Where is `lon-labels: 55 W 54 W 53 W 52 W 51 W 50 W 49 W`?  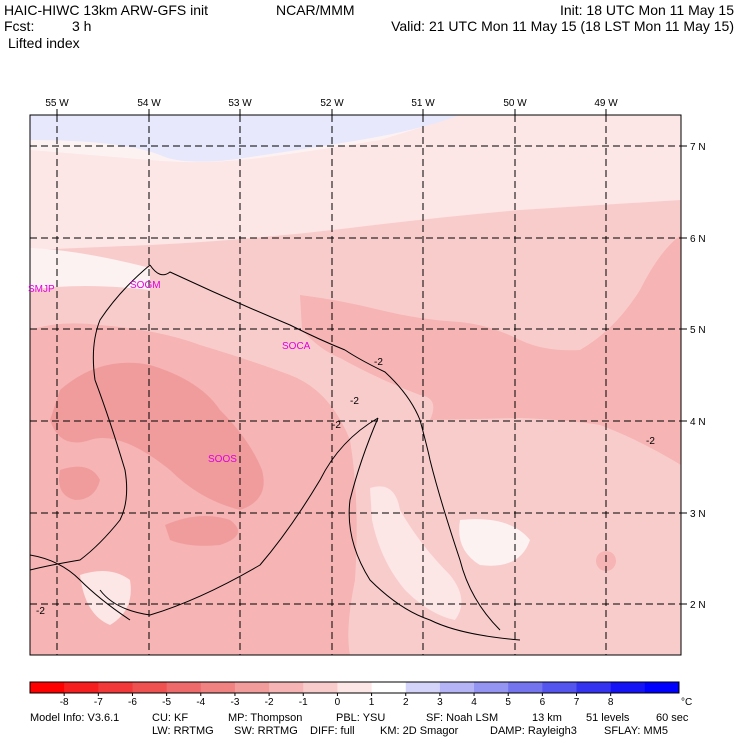 lon-labels: 55 W 54 W 53 W 52 W 51 W 50 W 49 W is located at coordinates (331, 103).